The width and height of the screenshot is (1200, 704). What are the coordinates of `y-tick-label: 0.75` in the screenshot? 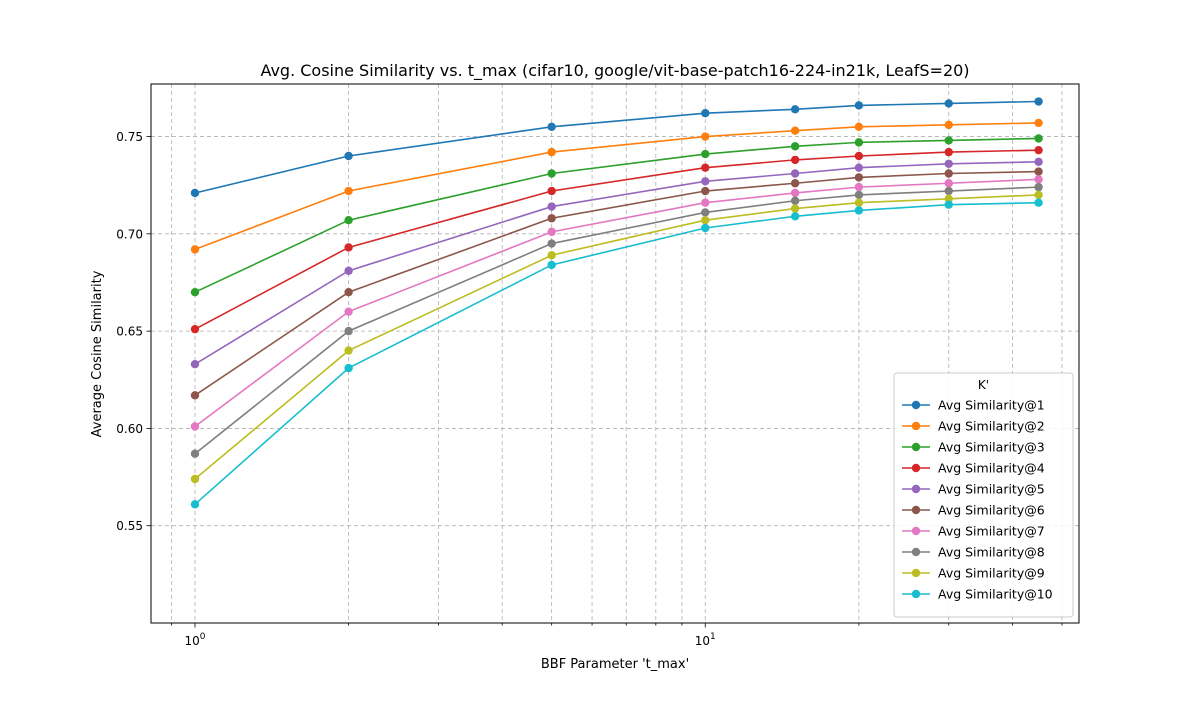 It's located at (129, 137).